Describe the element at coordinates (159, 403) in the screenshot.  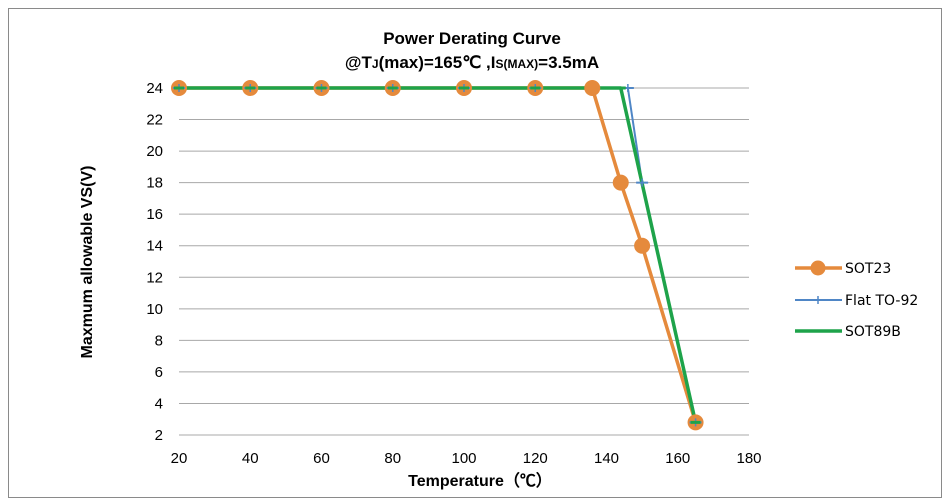
I see `y-tick-label: 4` at that location.